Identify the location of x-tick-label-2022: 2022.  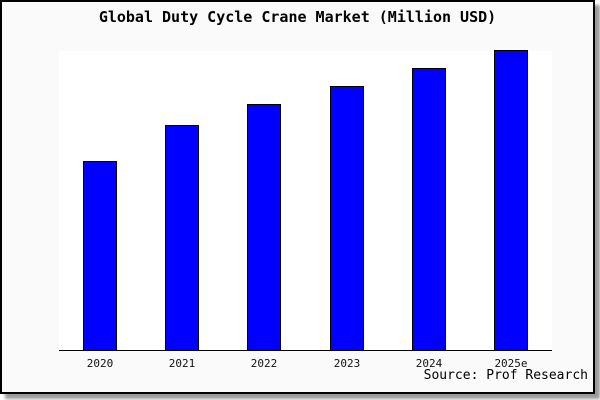
(264, 363).